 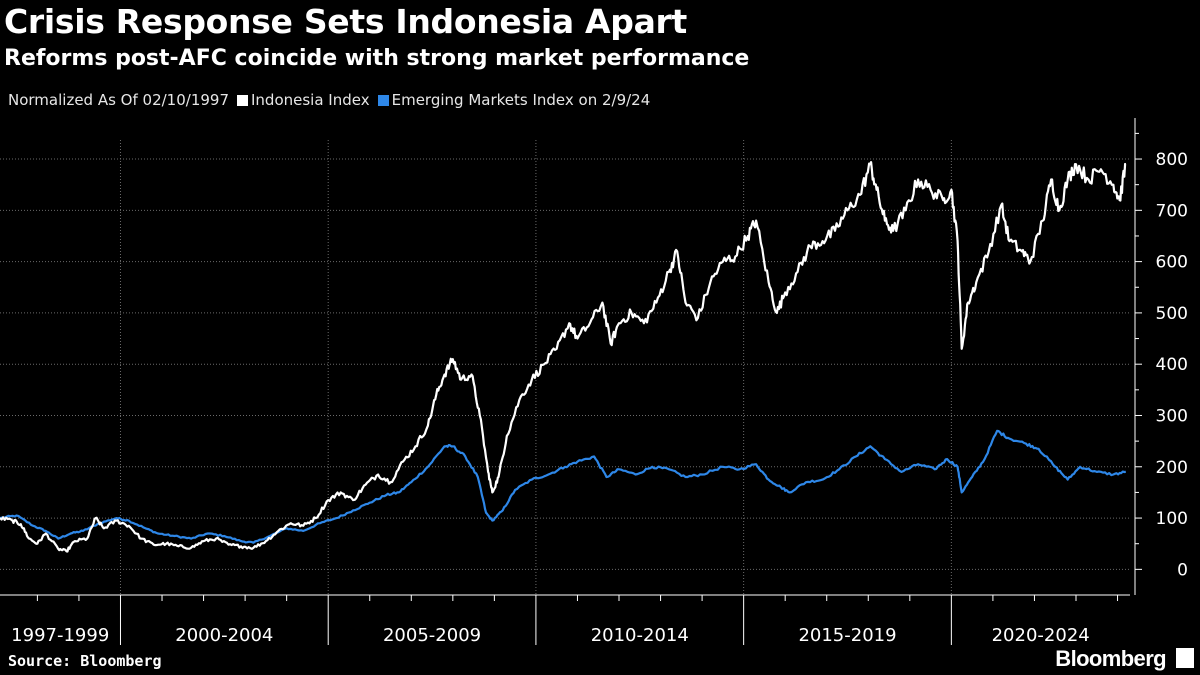 I want to click on legend-swatch-emerging-markets, so click(x=383, y=100).